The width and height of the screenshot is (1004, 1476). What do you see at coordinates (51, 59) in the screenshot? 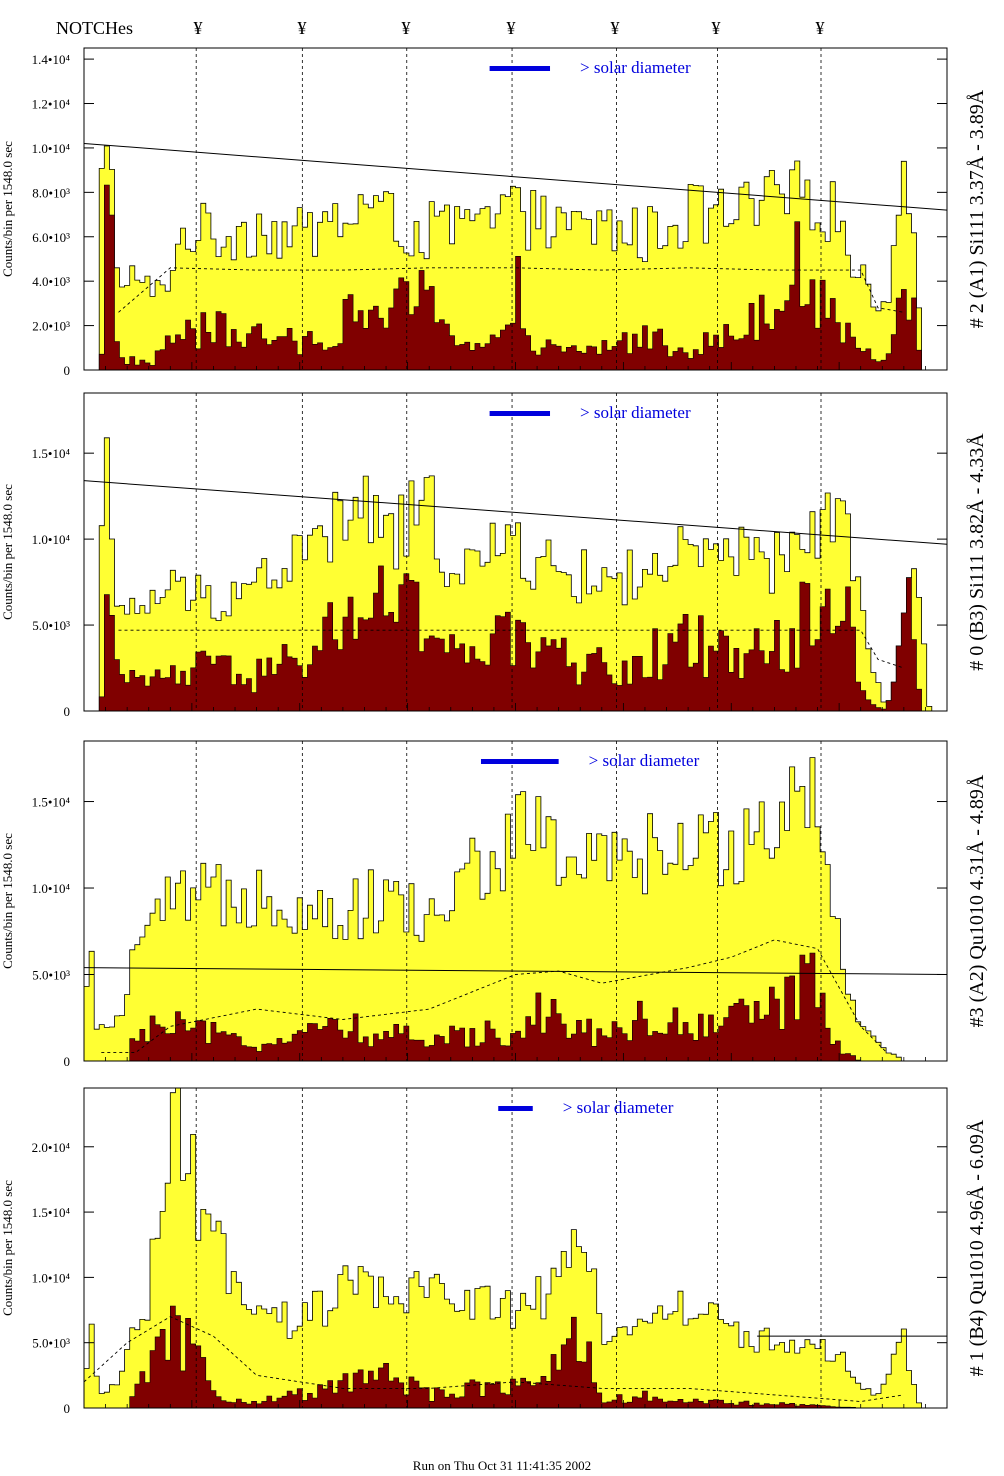
I see `y-tick-label: 1.4•10⁴` at bounding box center [51, 59].